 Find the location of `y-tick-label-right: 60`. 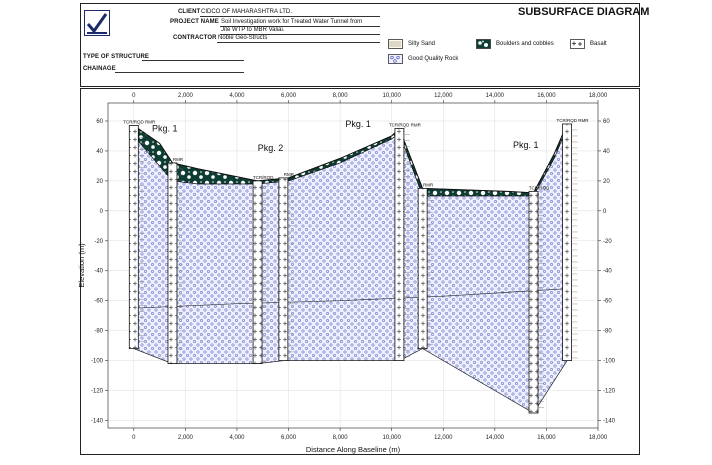

y-tick-label-right: 60 is located at coordinates (606, 122).